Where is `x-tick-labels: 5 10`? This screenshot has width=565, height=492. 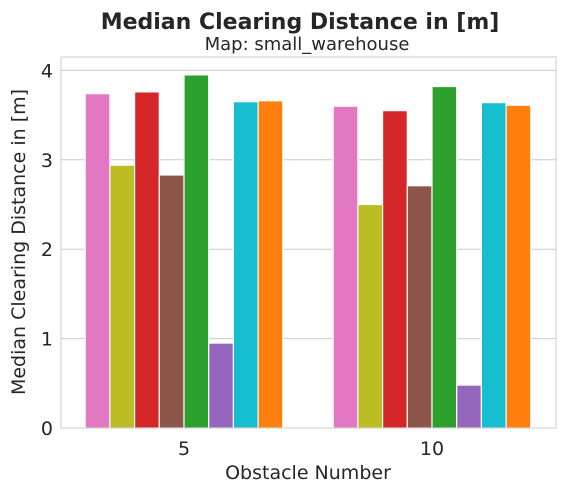
x-tick-labels: 5 10 is located at coordinates (311, 449).